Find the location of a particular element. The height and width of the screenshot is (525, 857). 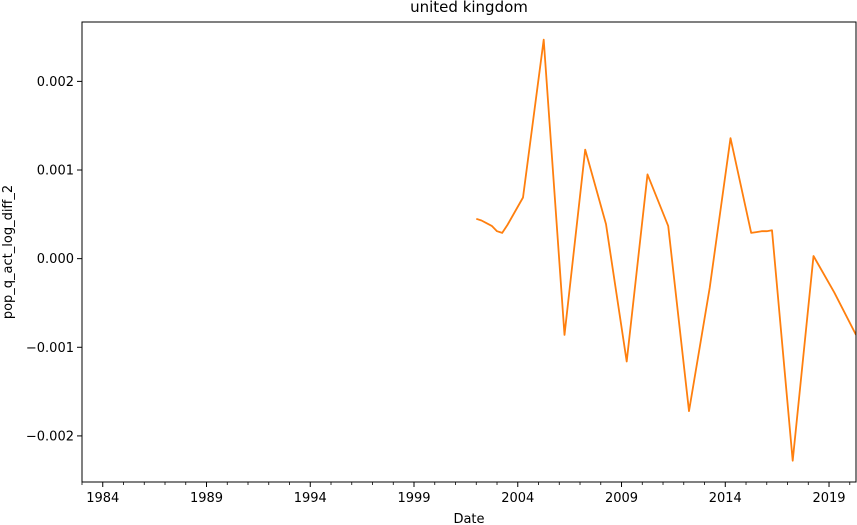

x-axis-ticks: 1984 1989 1994 1999 2004 2009 2014 2019 is located at coordinates (466, 494).